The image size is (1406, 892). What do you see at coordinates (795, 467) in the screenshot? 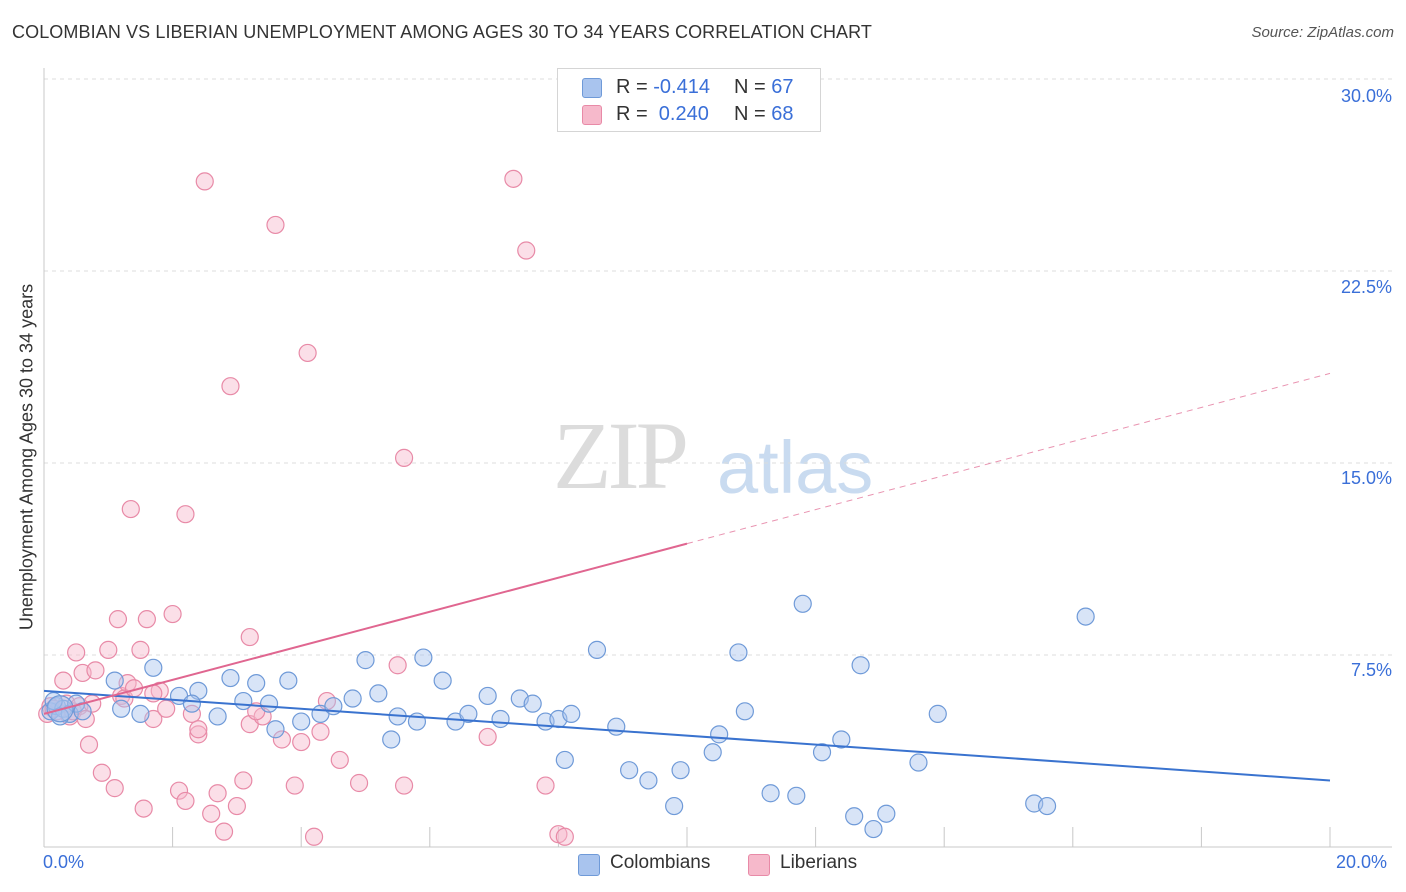
I see `watermark-atlas: atlas` at bounding box center [795, 467].